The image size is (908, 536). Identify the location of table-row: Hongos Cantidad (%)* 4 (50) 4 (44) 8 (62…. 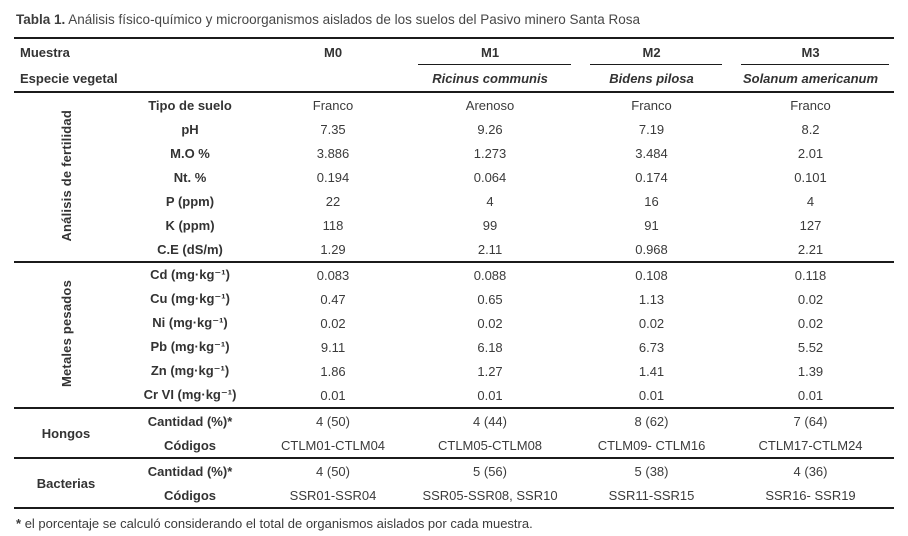
(454, 424).